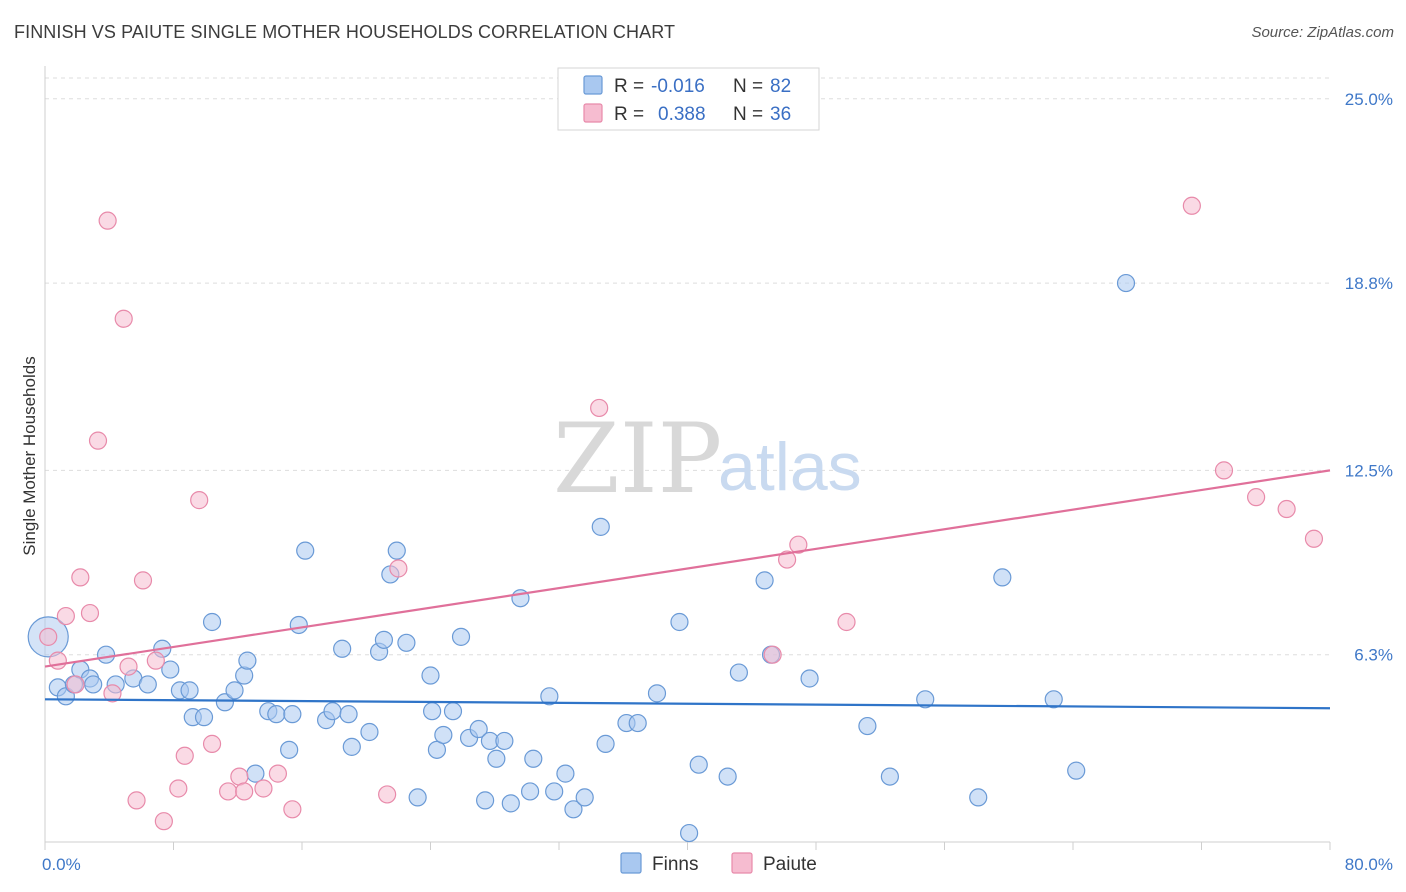 This screenshot has width=1406, height=892. What do you see at coordinates (687, 704) in the screenshot?
I see `finns-trend-line` at bounding box center [687, 704].